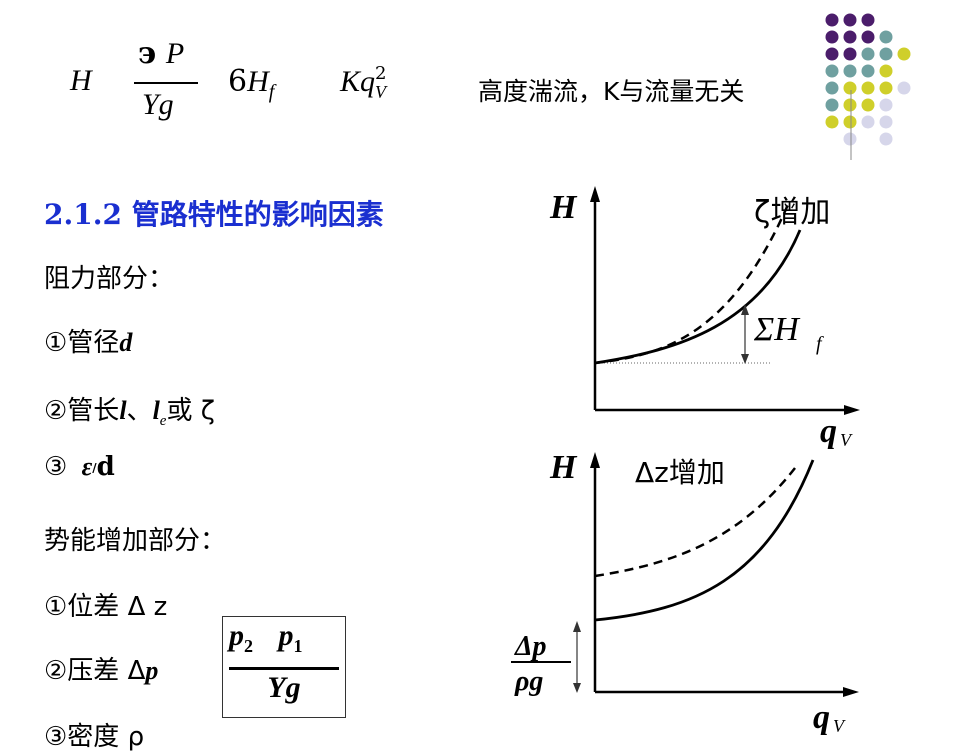 The image size is (980, 753). I want to click on formula-q-sub: V, so click(381, 92).